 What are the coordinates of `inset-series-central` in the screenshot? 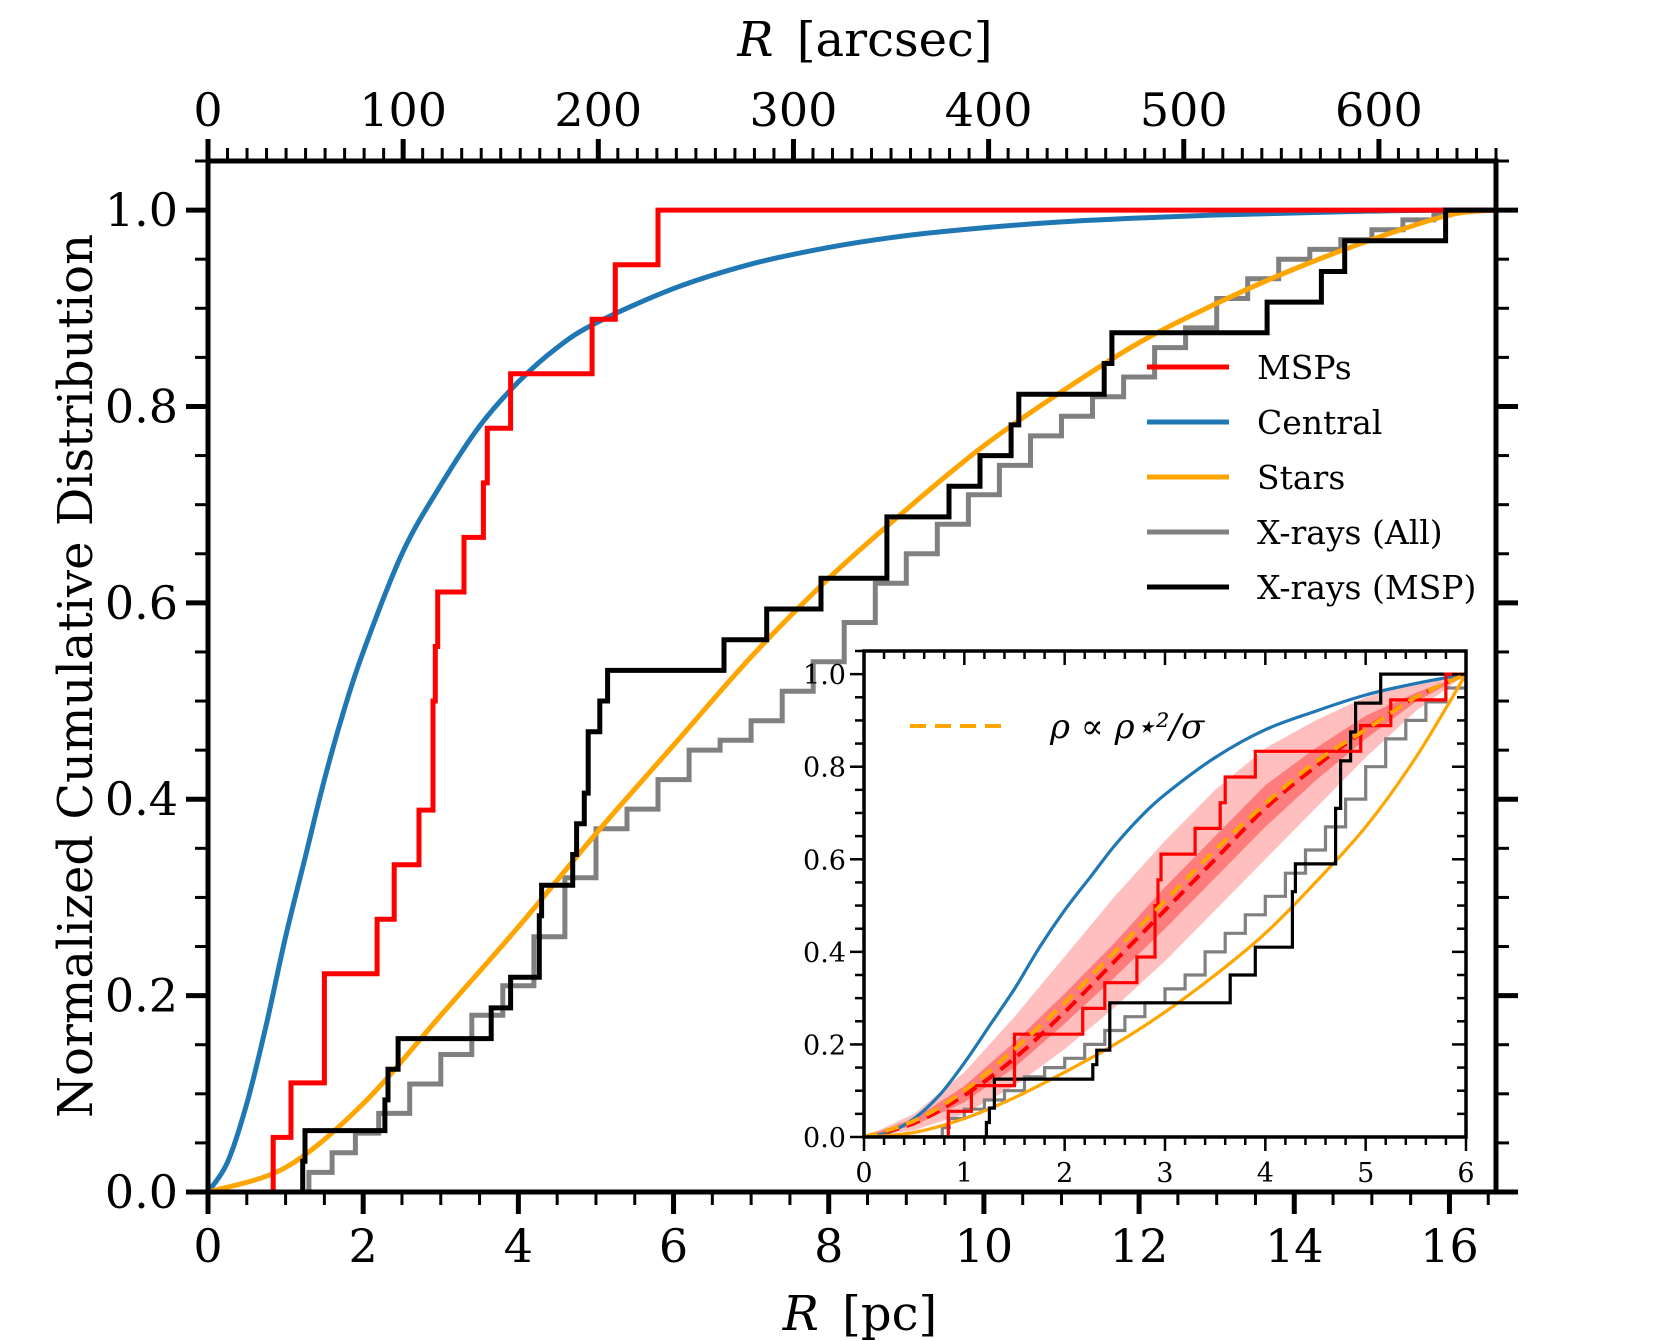 It's located at (1165, 904).